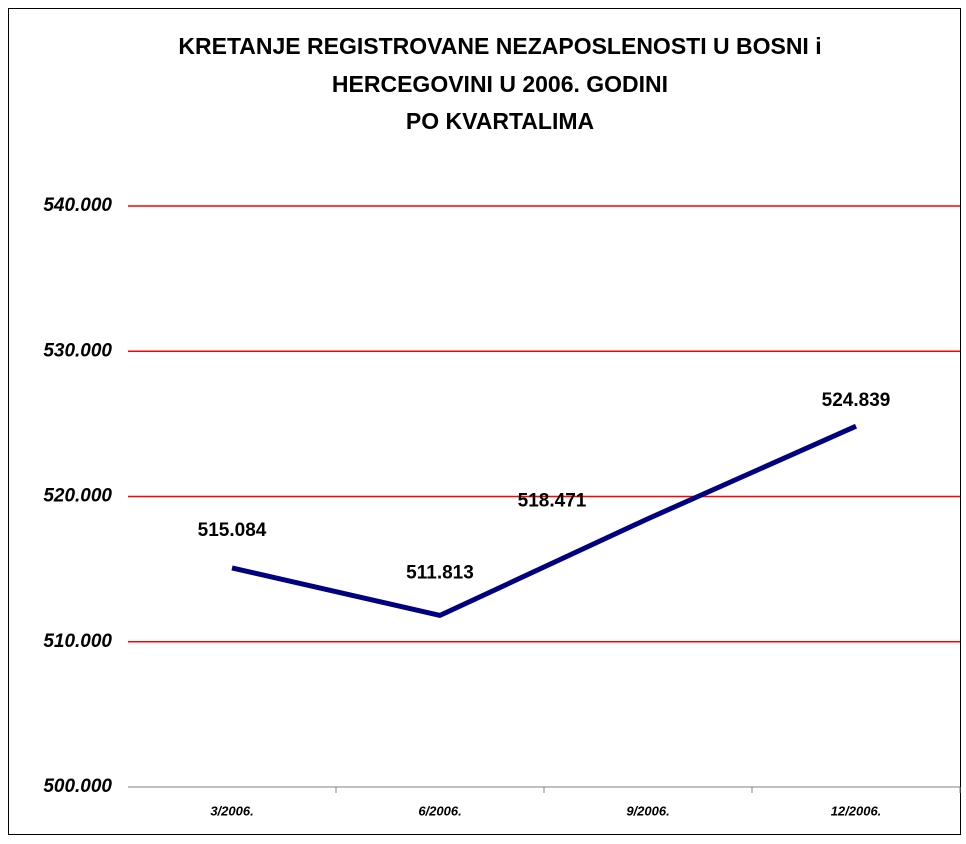 Image resolution: width=966 pixels, height=844 pixels. What do you see at coordinates (232, 530) in the screenshot?
I see `data-label: 515.084` at bounding box center [232, 530].